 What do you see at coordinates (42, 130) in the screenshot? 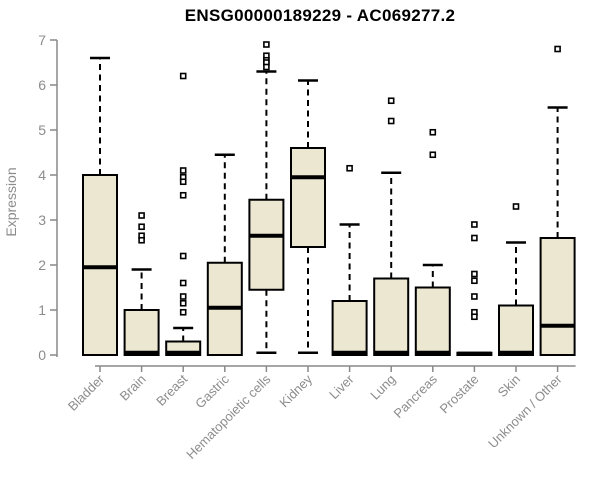
I see `y-tick-label: 5` at bounding box center [42, 130].